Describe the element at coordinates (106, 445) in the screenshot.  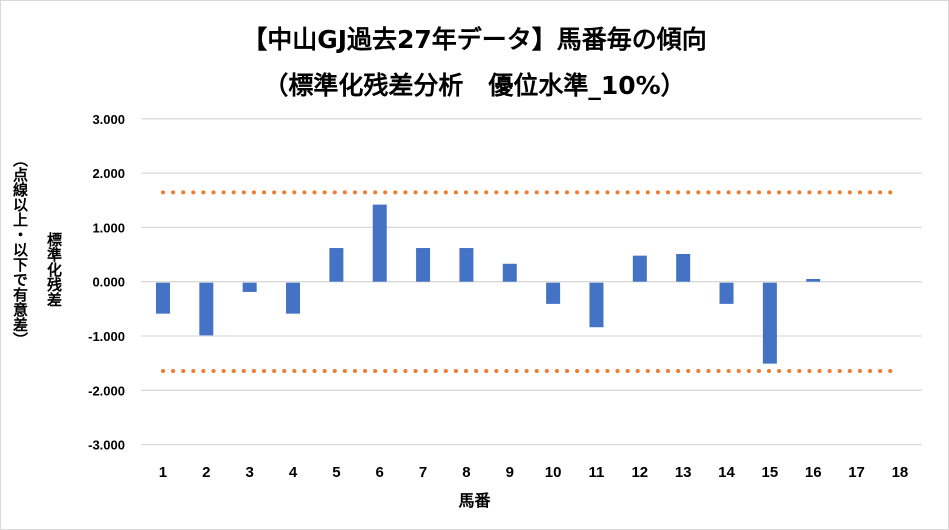
I see `y-tick-label: -3.000` at that location.